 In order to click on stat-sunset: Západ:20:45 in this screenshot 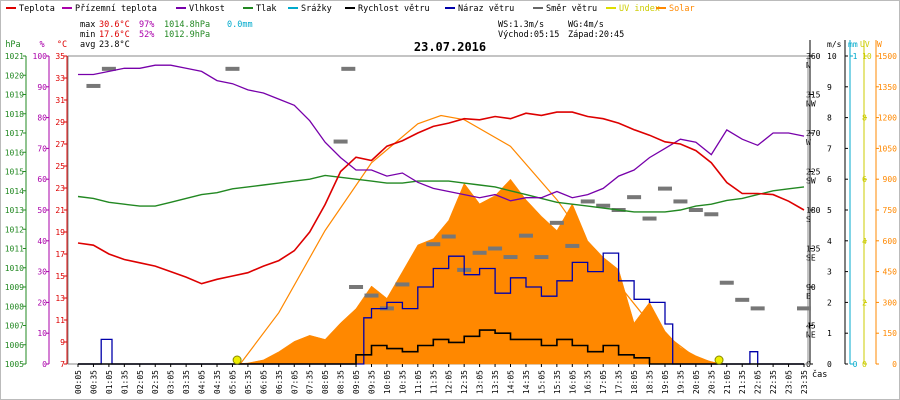, I will do `click(596, 35)`.